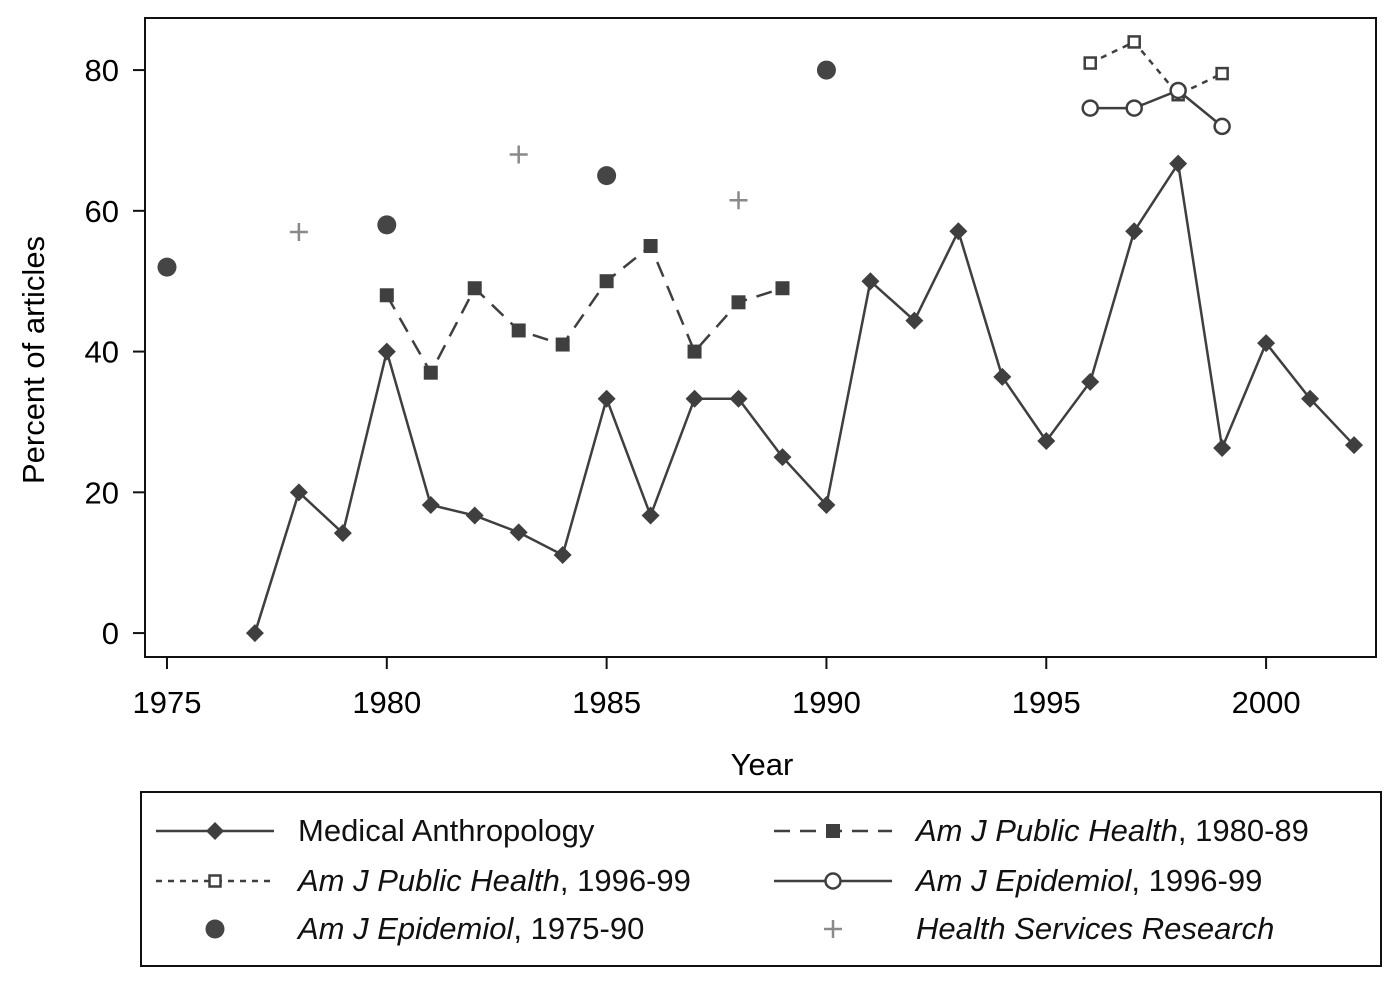 The width and height of the screenshot is (1390, 981). Describe the element at coordinates (1266, 702) in the screenshot. I see `x-tick-label: 2000` at that location.